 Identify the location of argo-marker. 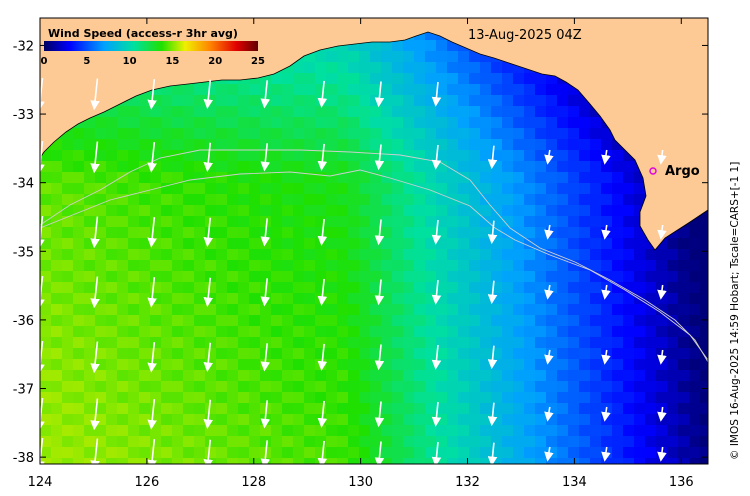
(653, 171).